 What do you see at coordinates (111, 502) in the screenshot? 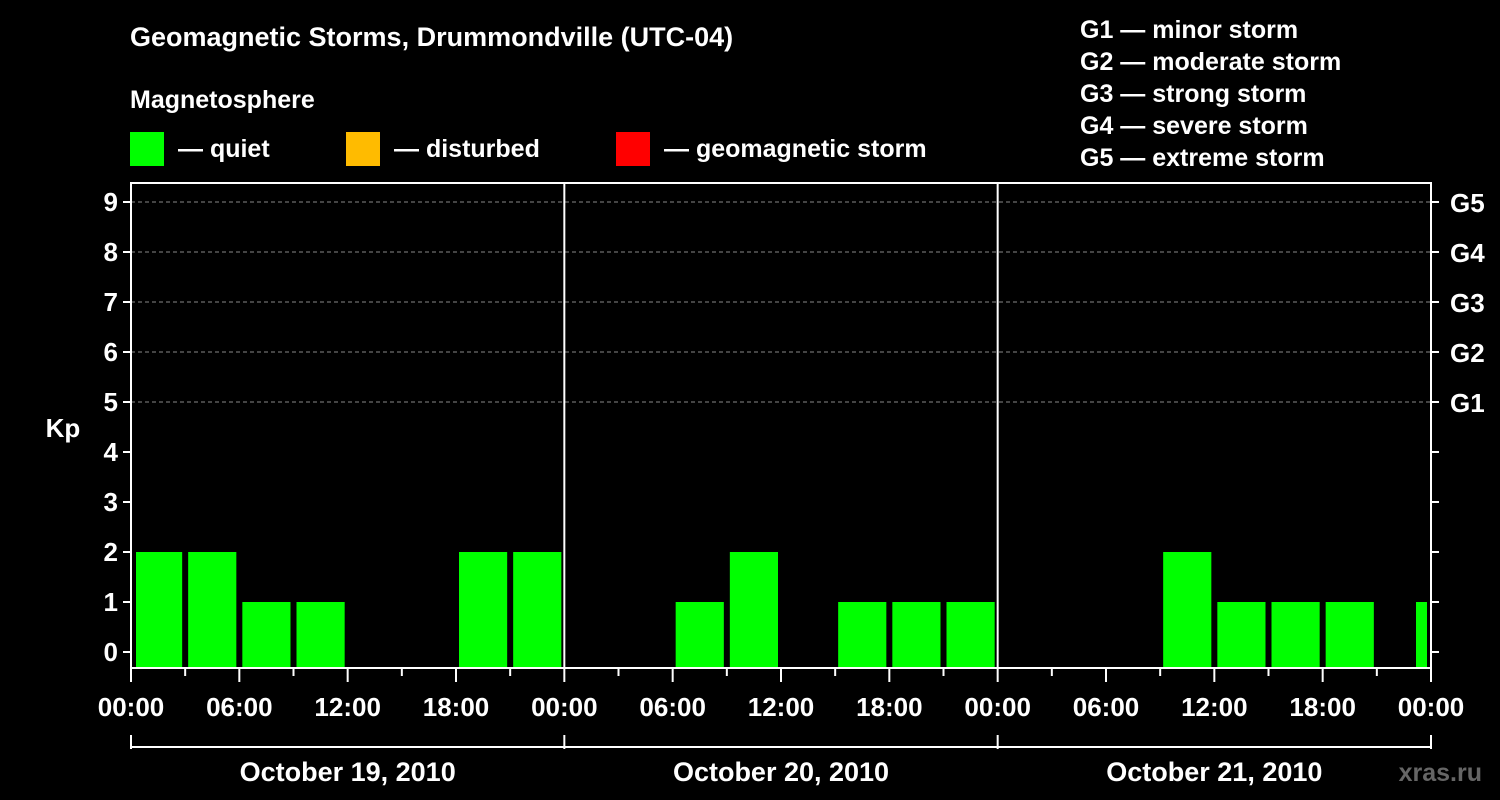
I see `y-tick-label: 3` at bounding box center [111, 502].